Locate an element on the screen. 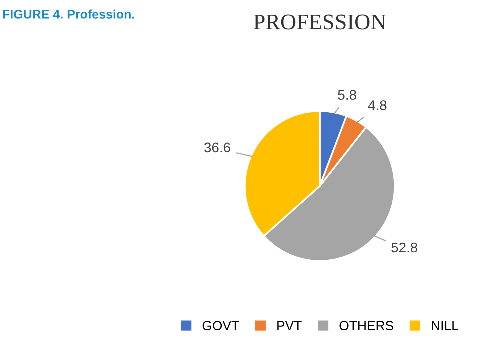 This screenshot has width=500, height=345. data-label: 52.8 is located at coordinates (405, 247).